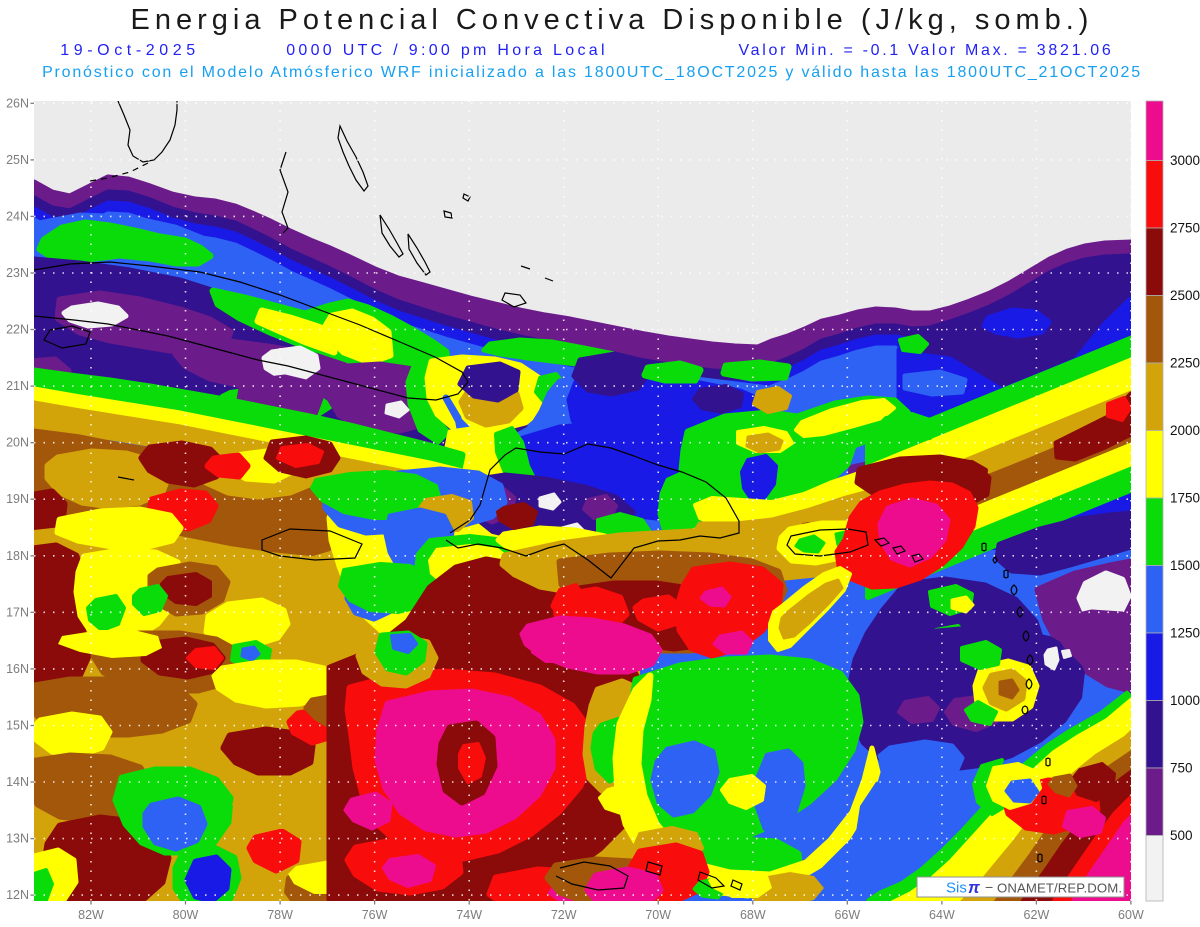 The width and height of the screenshot is (1200, 927). I want to click on svg-text: 20N, so click(17, 443).